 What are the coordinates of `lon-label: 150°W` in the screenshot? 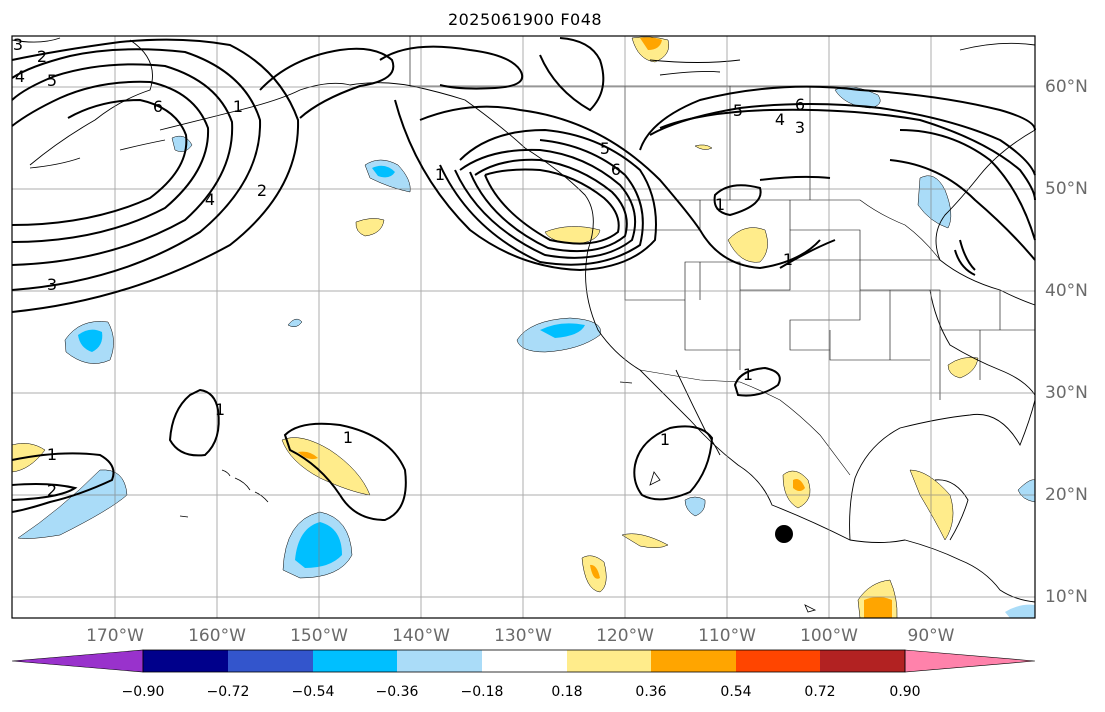 It's located at (319, 636).